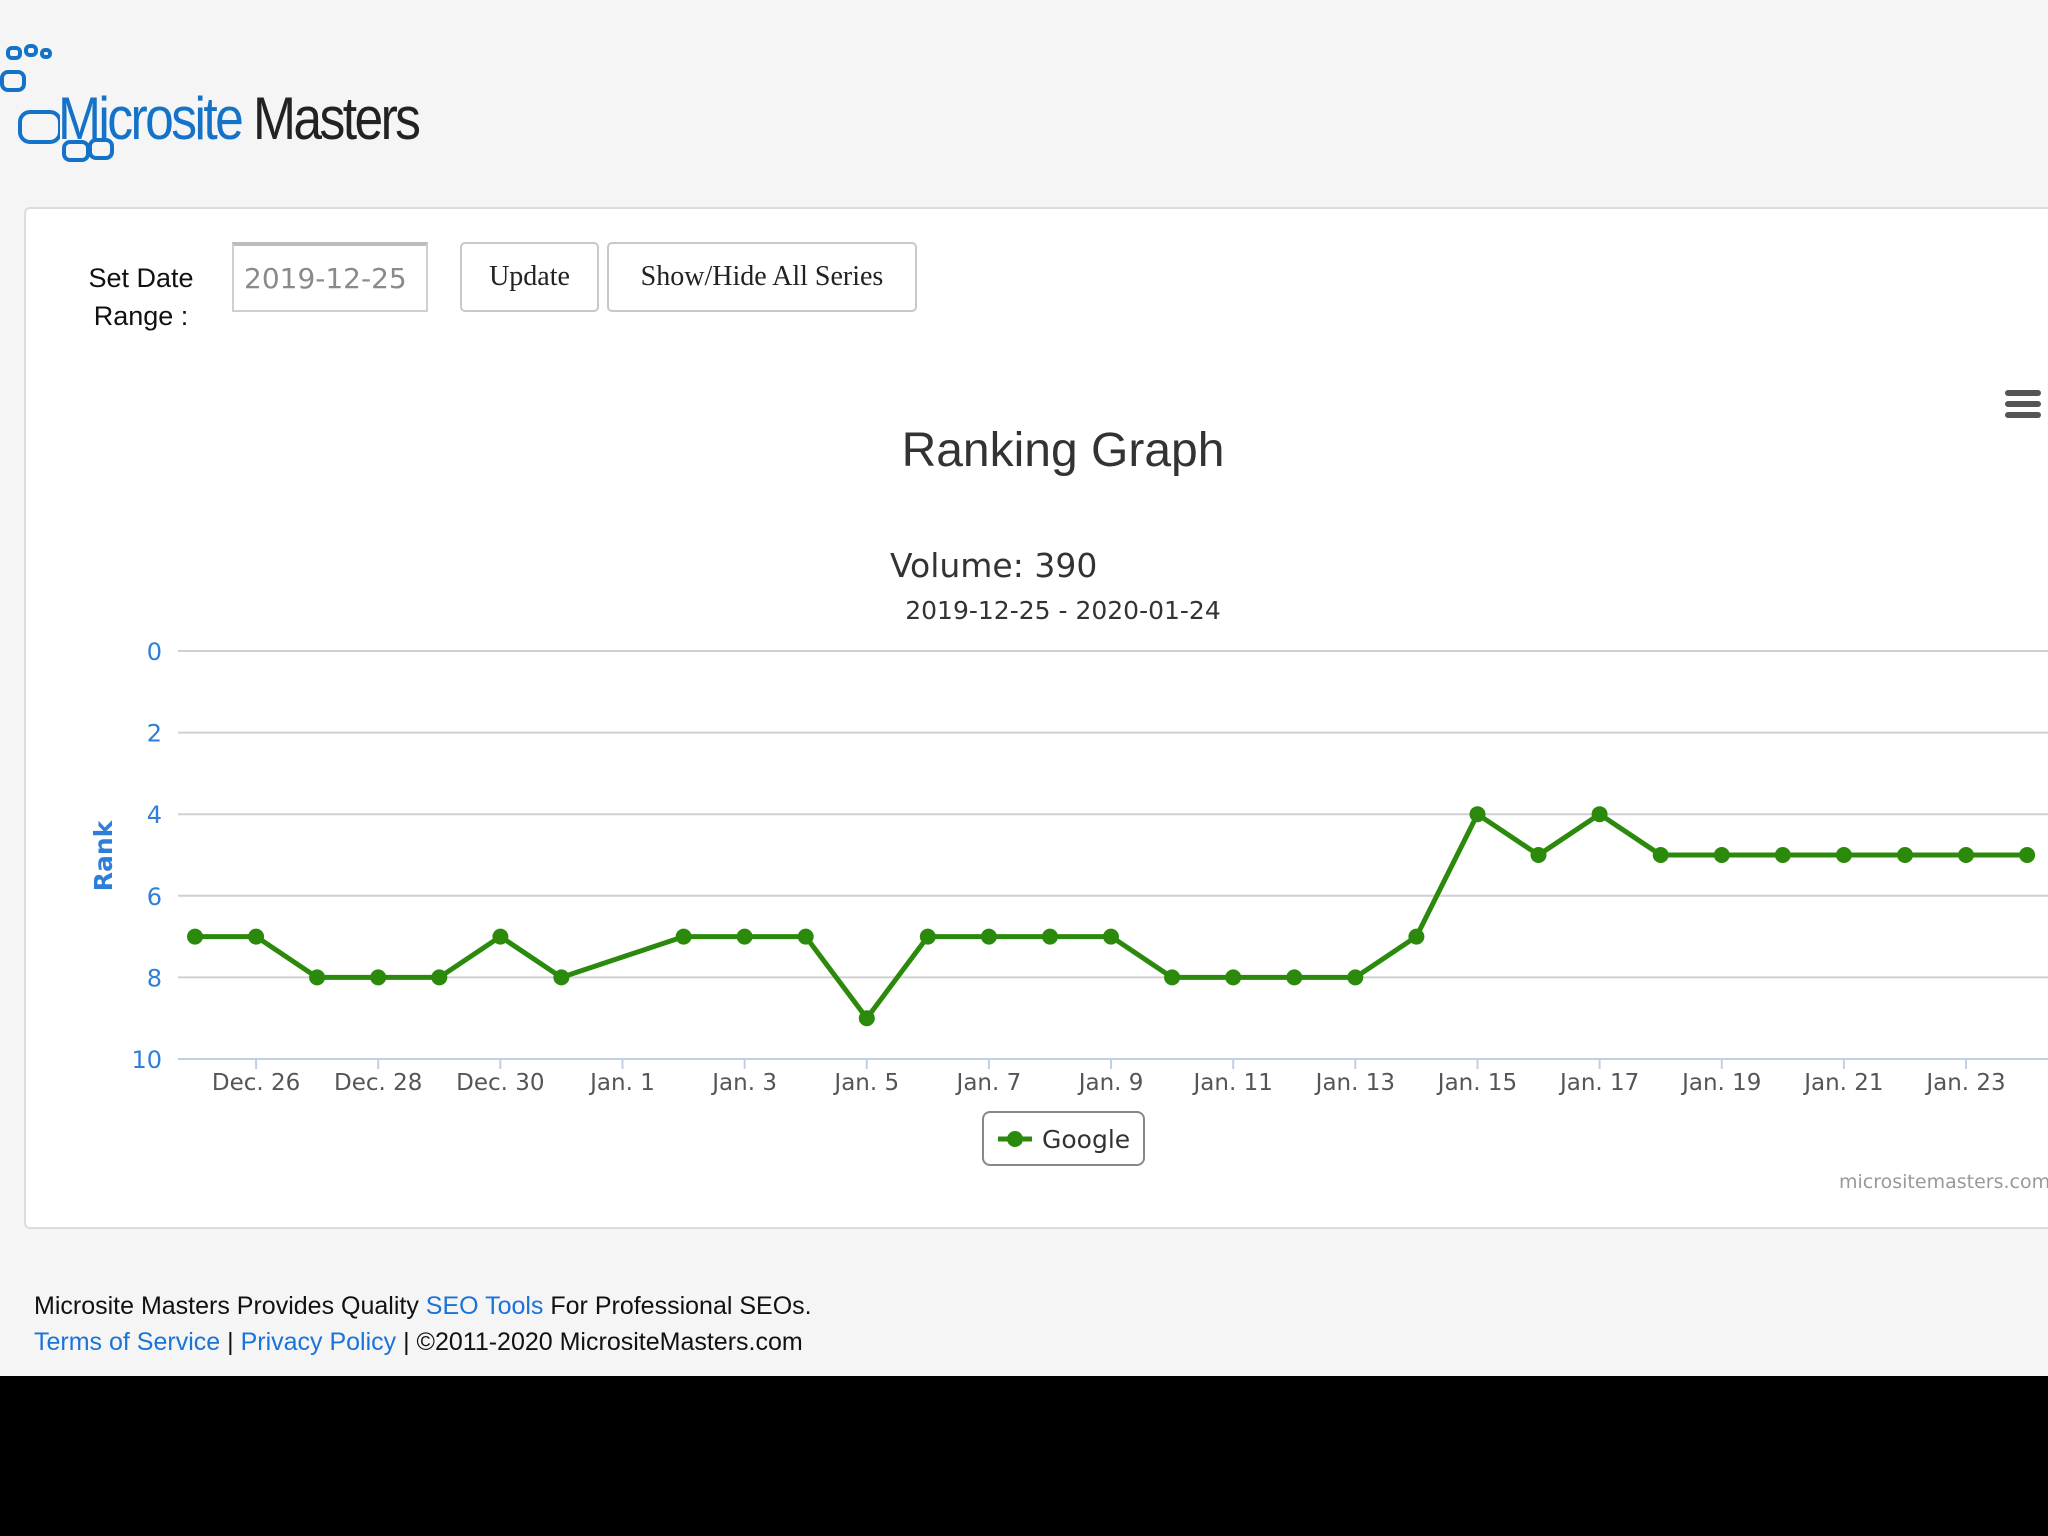 The height and width of the screenshot is (1536, 2048). I want to click on date-range-input, so click(330, 277).